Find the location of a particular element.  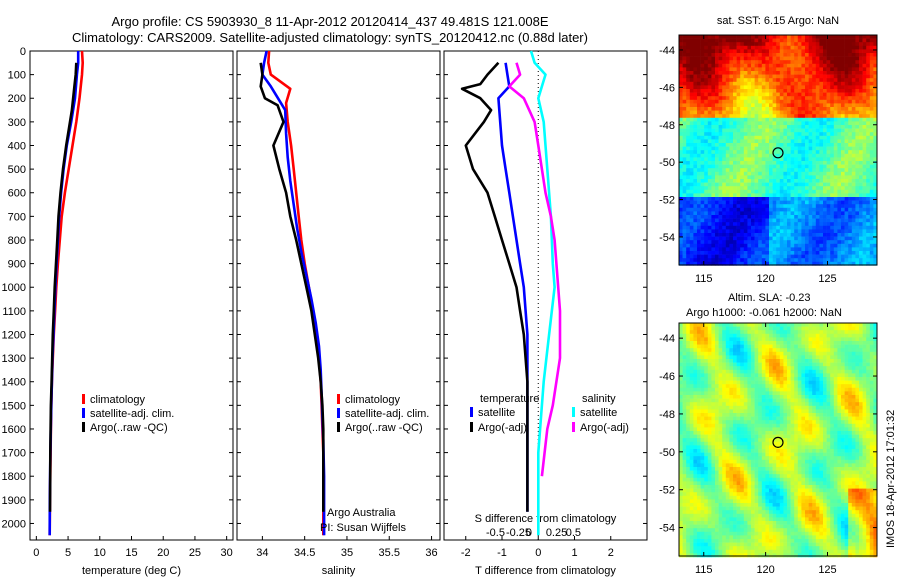

map-y-tick-label: -48 is located at coordinates (667, 126).